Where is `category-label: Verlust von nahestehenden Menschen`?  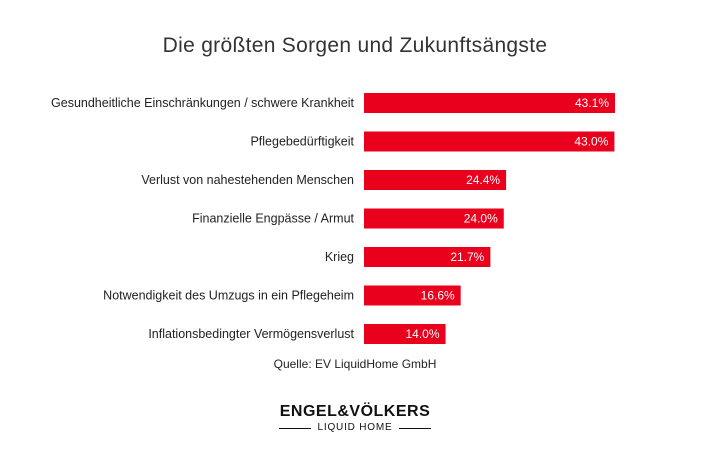 category-label: Verlust von nahestehenden Menschen is located at coordinates (247, 180).